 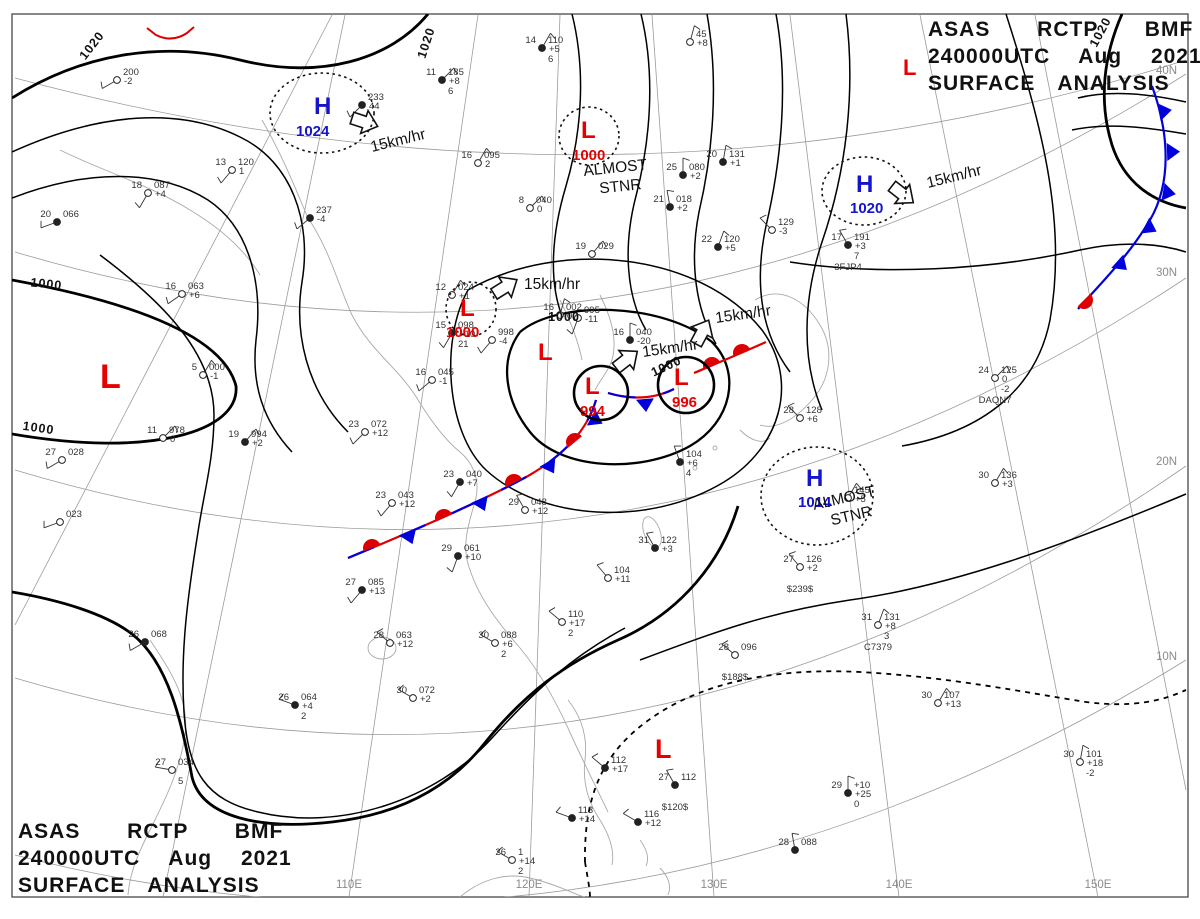 What do you see at coordinates (395, 503) in the screenshot?
I see `station-plot: 23 043+12` at bounding box center [395, 503].